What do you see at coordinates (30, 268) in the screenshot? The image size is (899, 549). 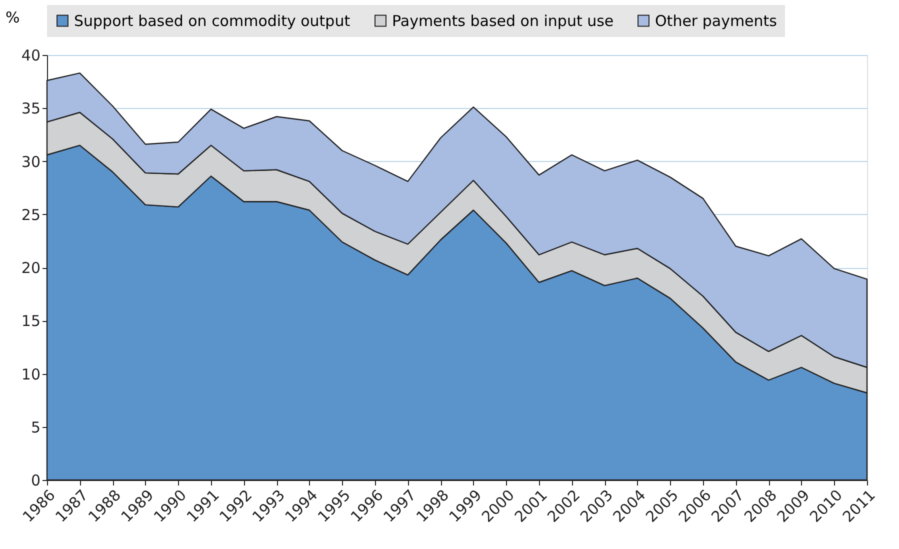 I see `y-tick-label: 20` at bounding box center [30, 268].